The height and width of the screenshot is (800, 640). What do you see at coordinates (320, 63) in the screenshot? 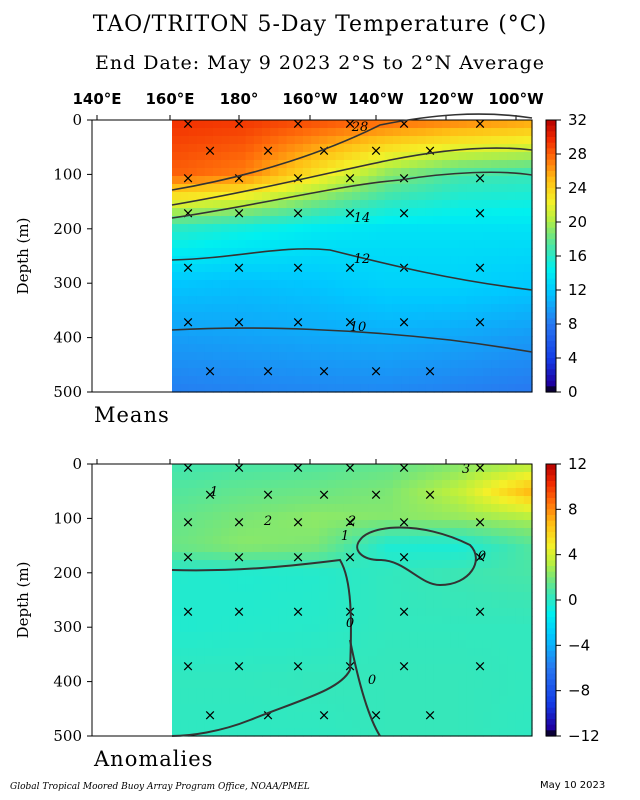
I see `chart-subtitle: End Date: May 9 2023 2°S to 2°N Average` at bounding box center [320, 63].